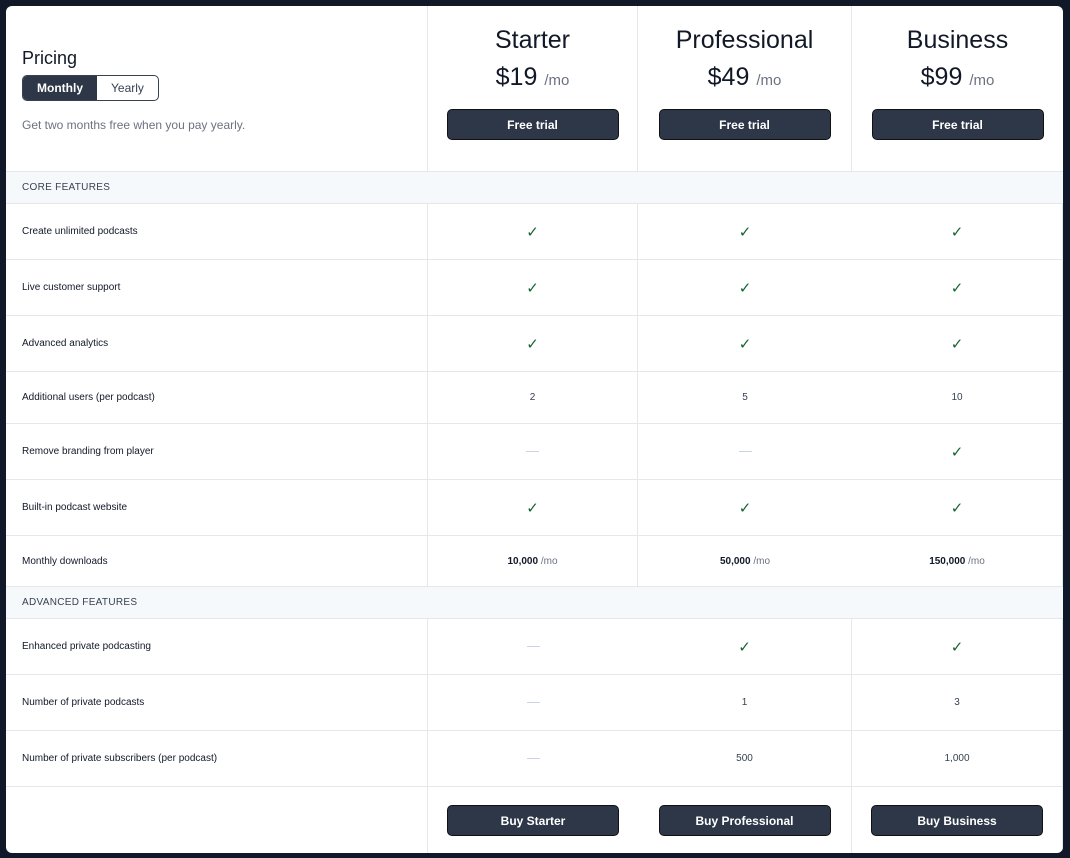 This screenshot has height=858, width=1070. What do you see at coordinates (744, 40) in the screenshot?
I see `plan-name: Professional` at bounding box center [744, 40].